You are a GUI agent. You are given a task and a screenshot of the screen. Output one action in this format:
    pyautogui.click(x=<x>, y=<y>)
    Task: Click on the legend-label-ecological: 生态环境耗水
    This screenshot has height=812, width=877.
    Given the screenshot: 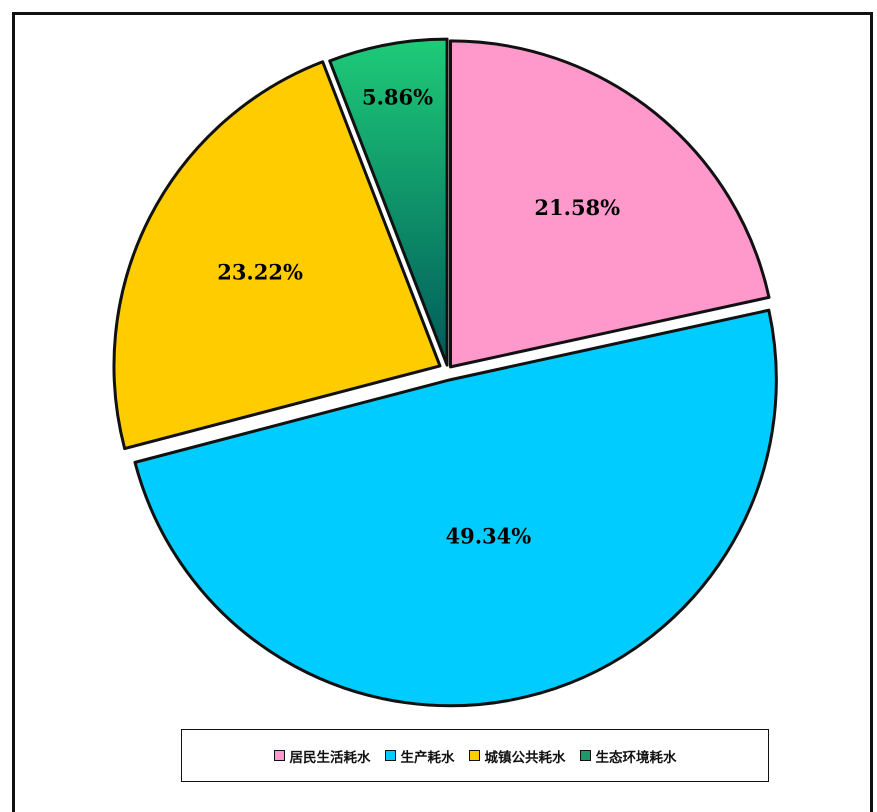 What is the action you would take?
    pyautogui.click(x=636, y=757)
    